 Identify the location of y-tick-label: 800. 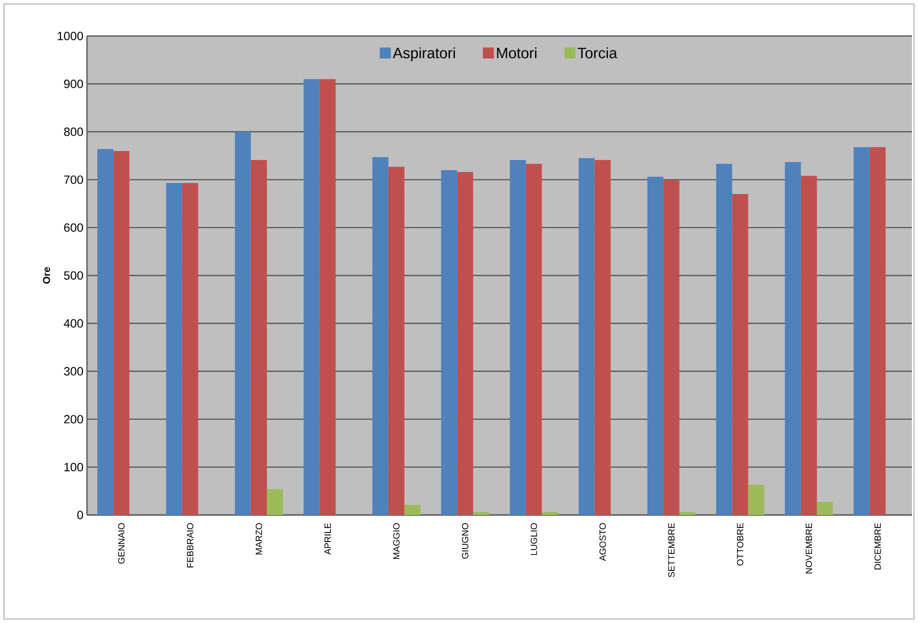
(74, 132).